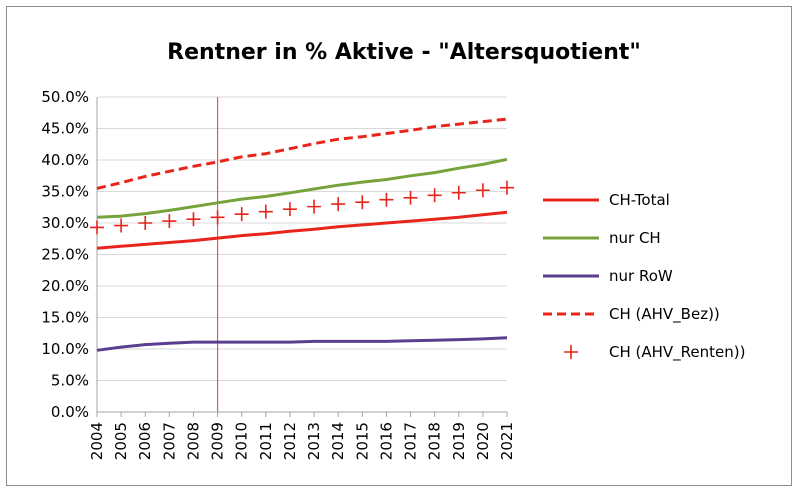 This screenshot has height=494, width=800. Describe the element at coordinates (65, 129) in the screenshot. I see `y-tick-label: 45.0%` at that location.